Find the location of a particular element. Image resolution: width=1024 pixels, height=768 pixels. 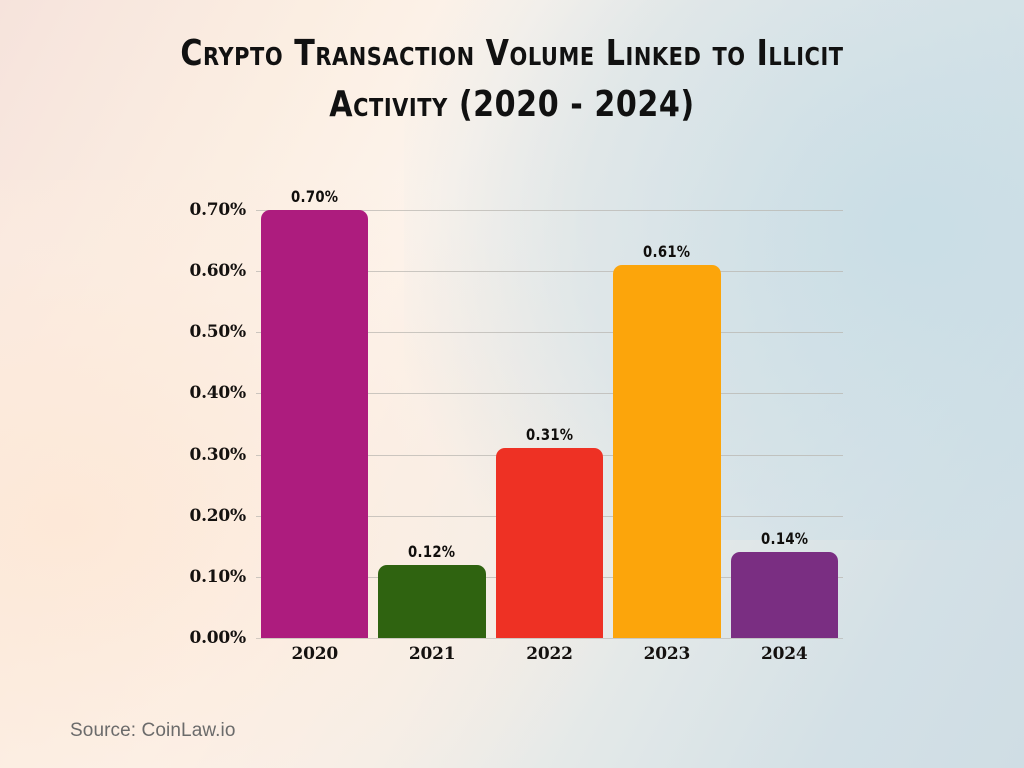

x-axis-tick-label-2022: 2022 is located at coordinates (549, 654).